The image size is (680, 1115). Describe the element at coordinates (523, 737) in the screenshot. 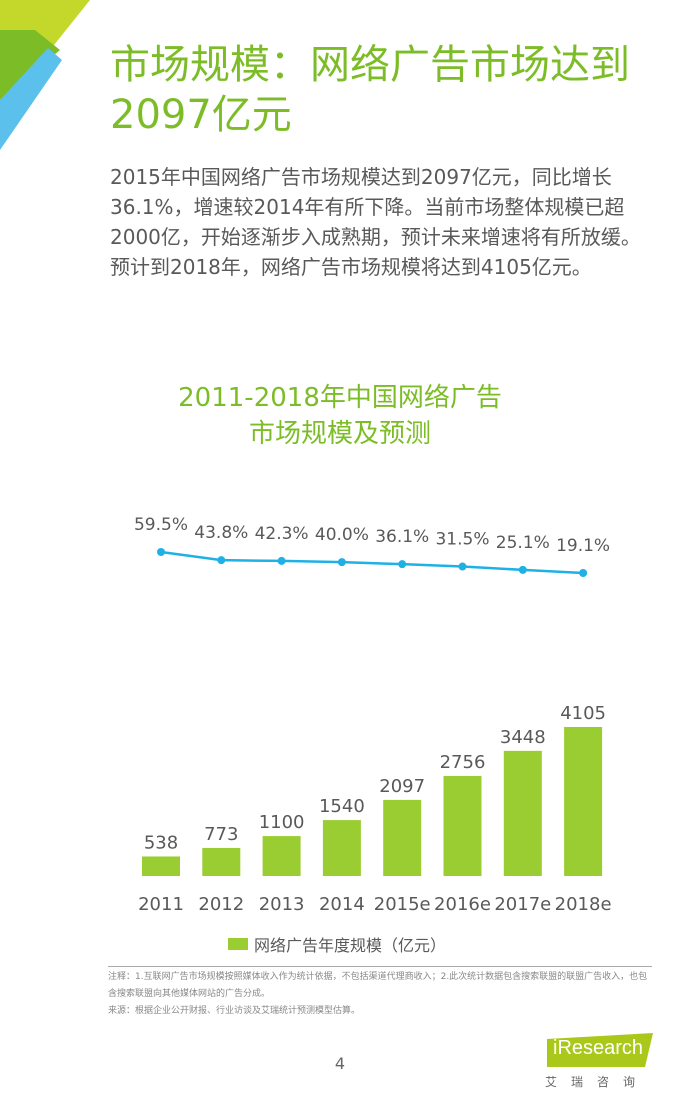

I see `bar-value-label: 3448` at that location.